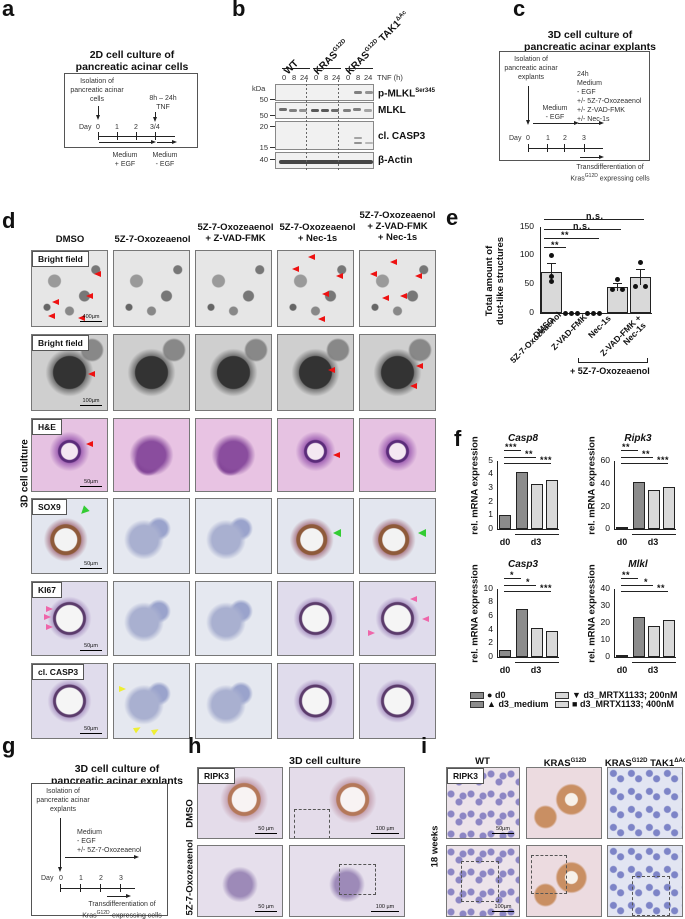  Describe the element at coordinates (645, 881) in the screenshot. I see `img-i-kras-tak1-overview` at that location.